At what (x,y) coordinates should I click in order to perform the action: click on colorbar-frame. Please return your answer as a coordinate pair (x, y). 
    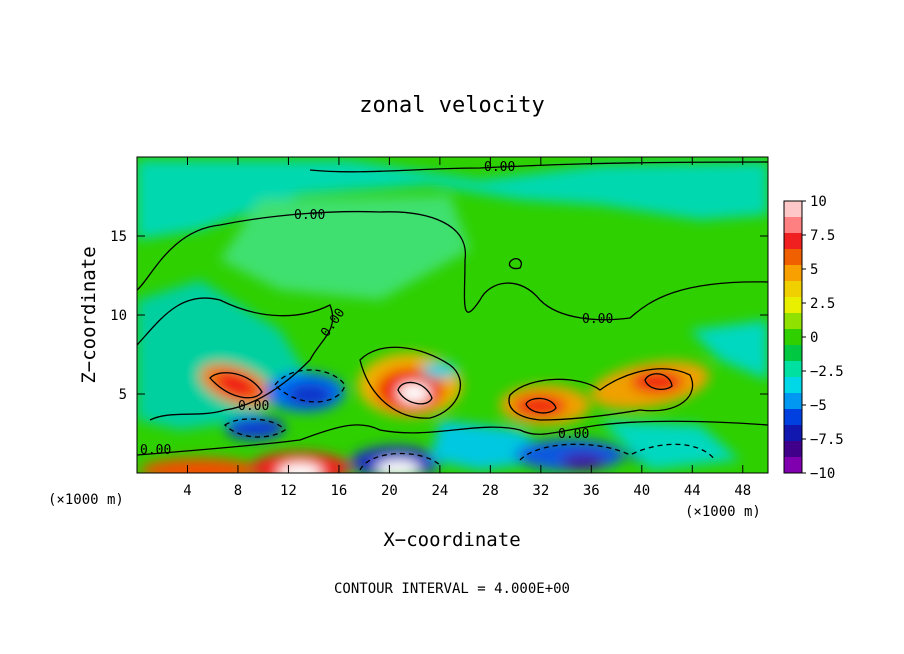
    Looking at the image, I should click on (793, 337).